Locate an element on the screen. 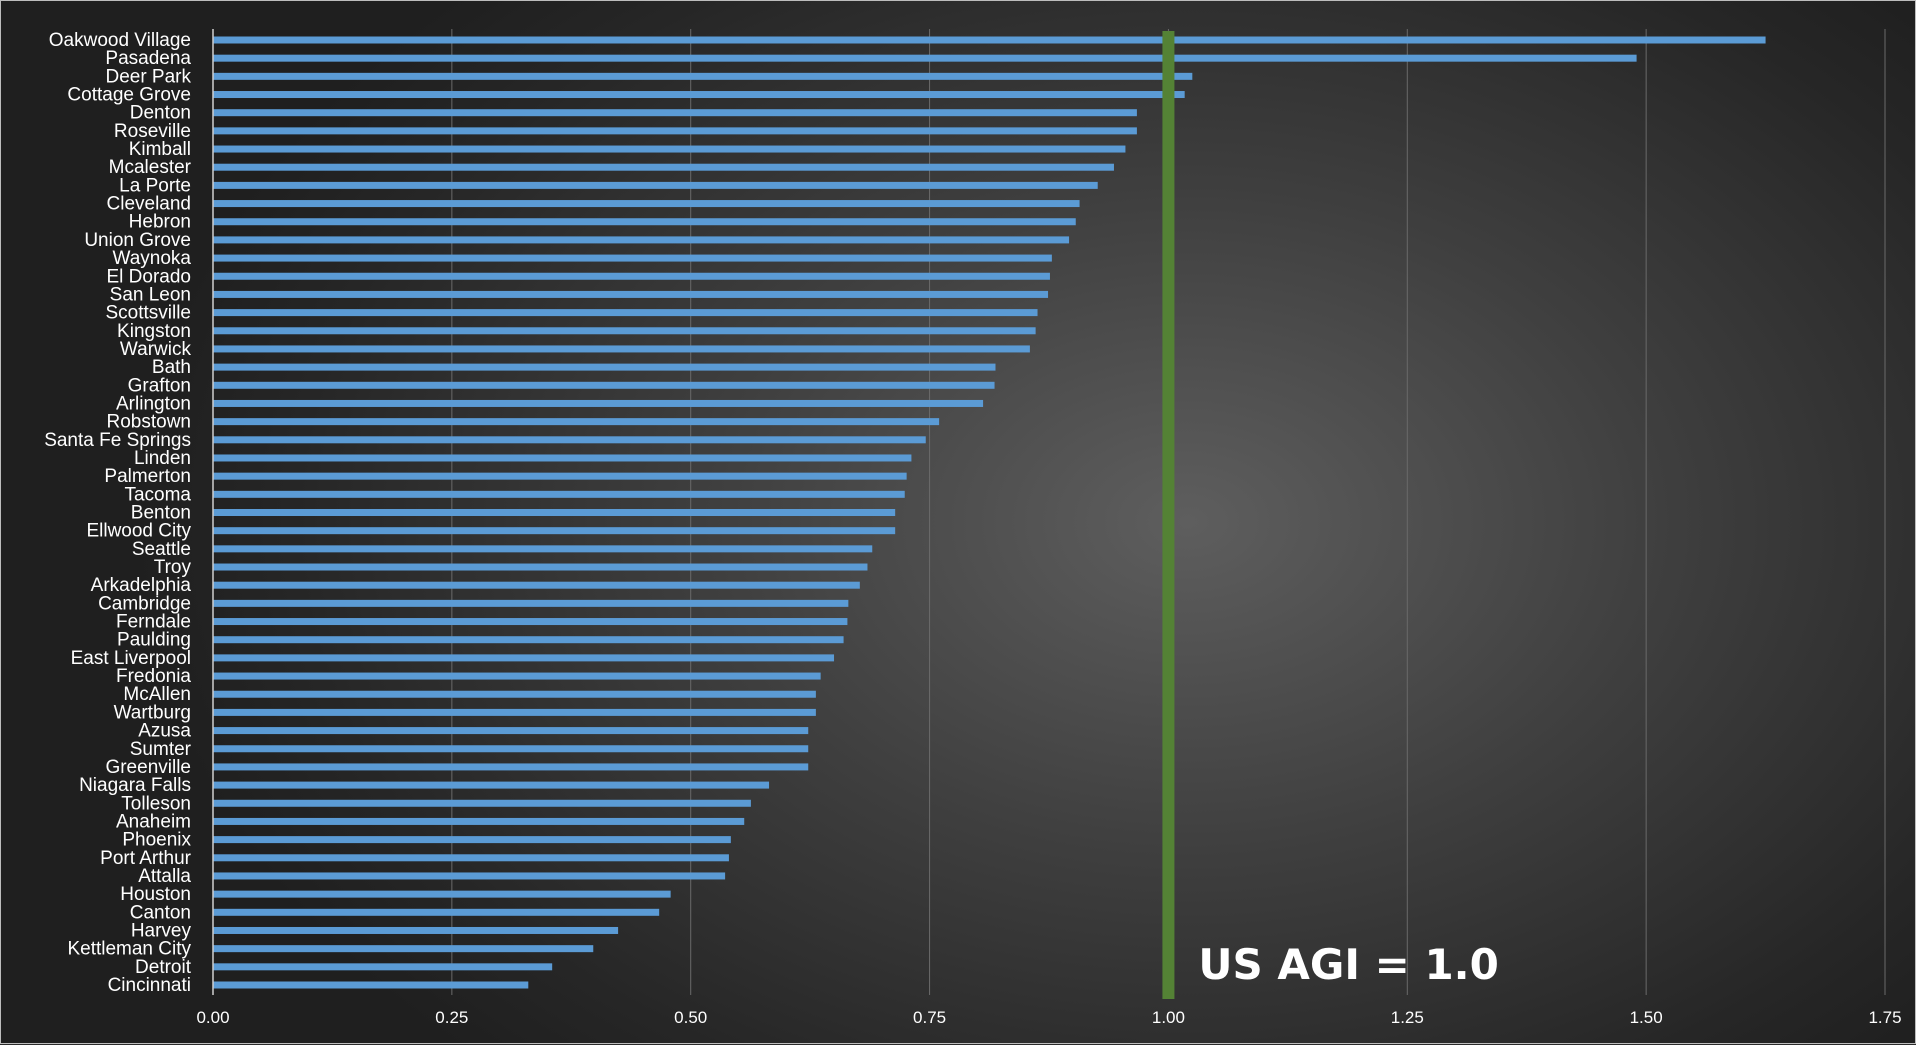  category-label: Arkadelphia is located at coordinates (141, 585).